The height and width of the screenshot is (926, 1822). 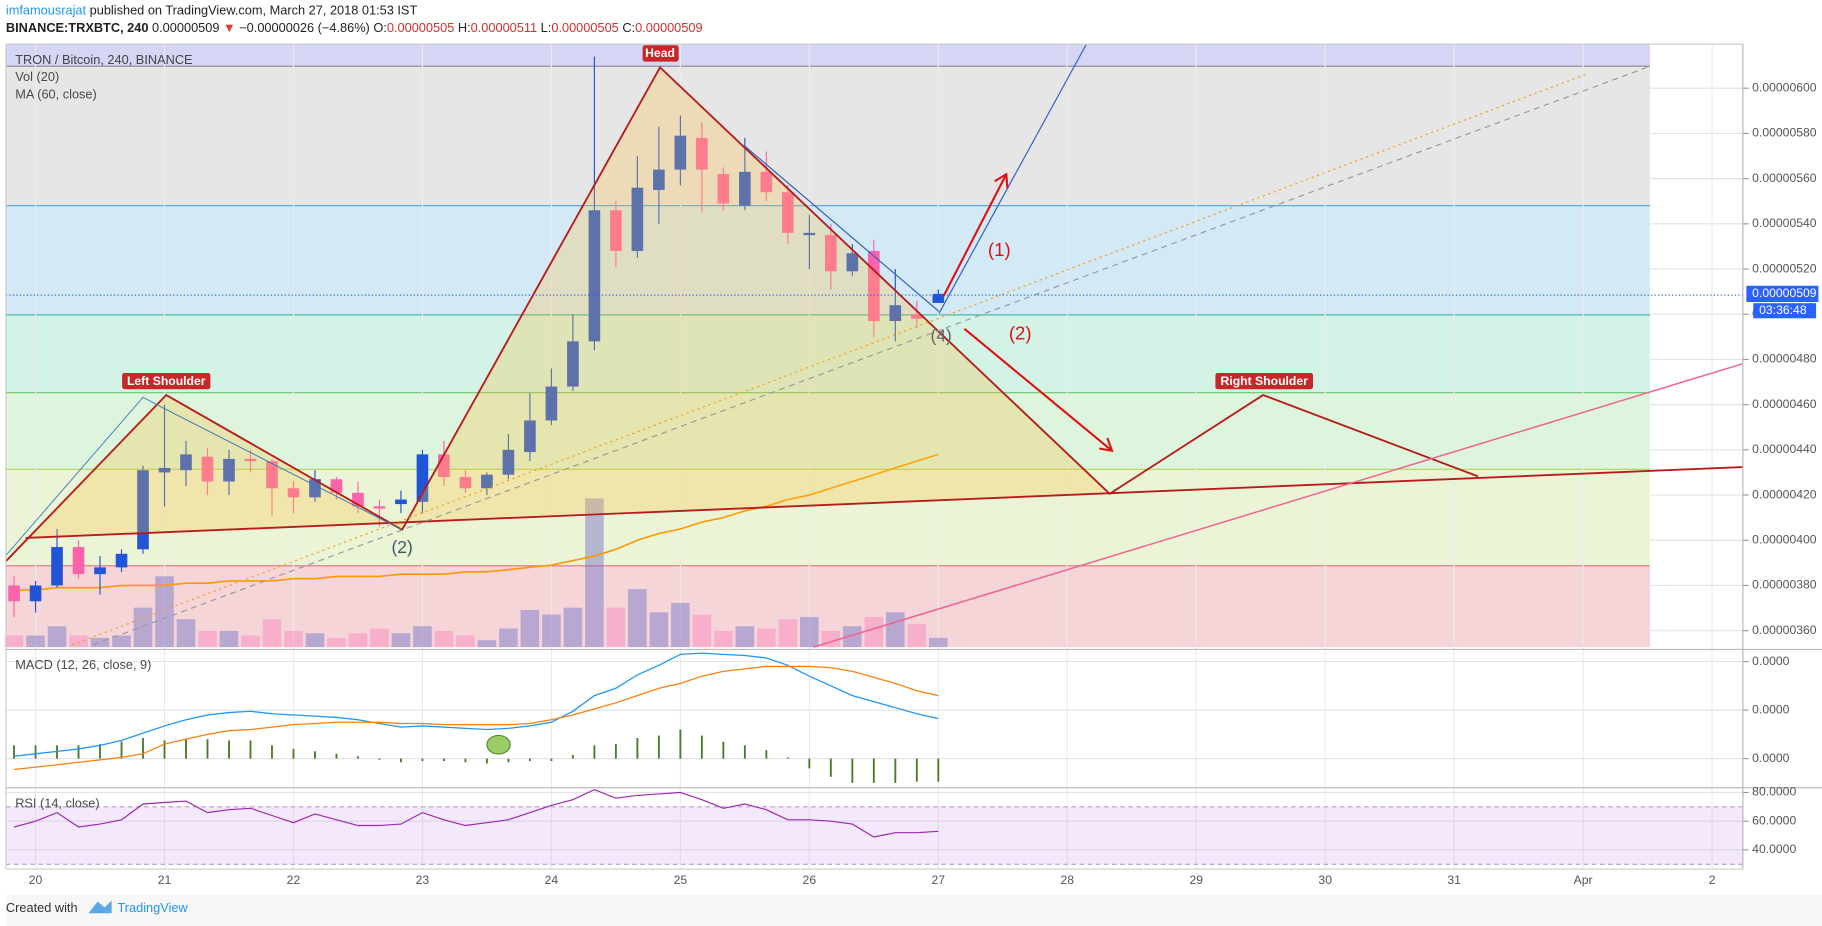 I want to click on ma-line, so click(x=476, y=522).